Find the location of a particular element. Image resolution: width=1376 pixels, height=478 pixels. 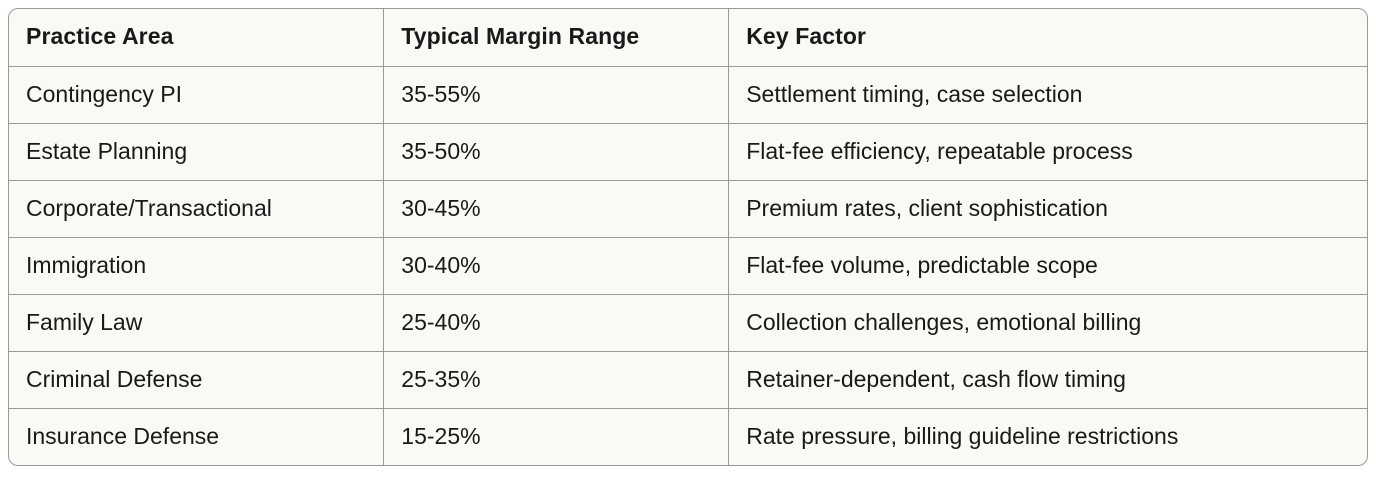

cell-key-factor: Premium rates, client sophistication is located at coordinates (1047, 208).